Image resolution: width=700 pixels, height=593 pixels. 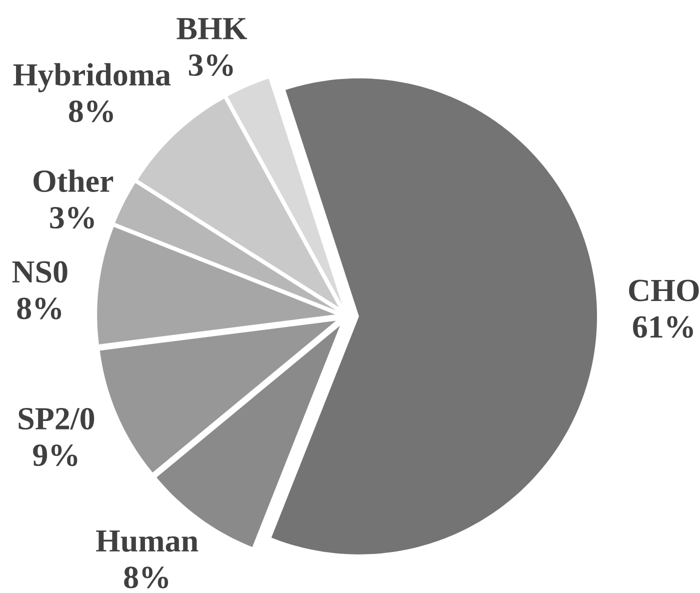 I want to click on slice-label: Other, so click(x=74, y=181).